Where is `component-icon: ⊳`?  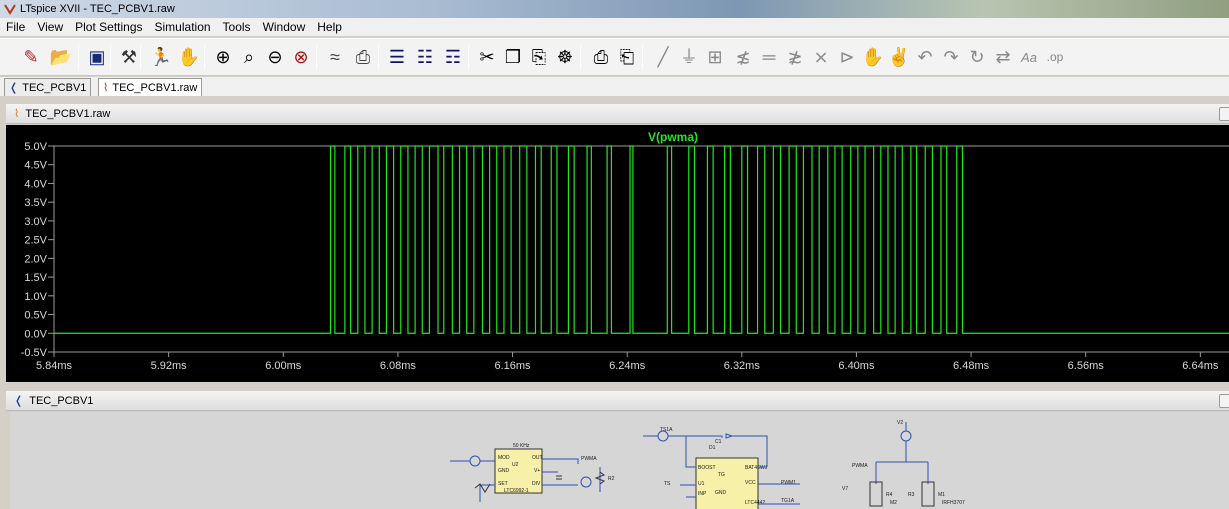
component-icon: ⊳ is located at coordinates (847, 57).